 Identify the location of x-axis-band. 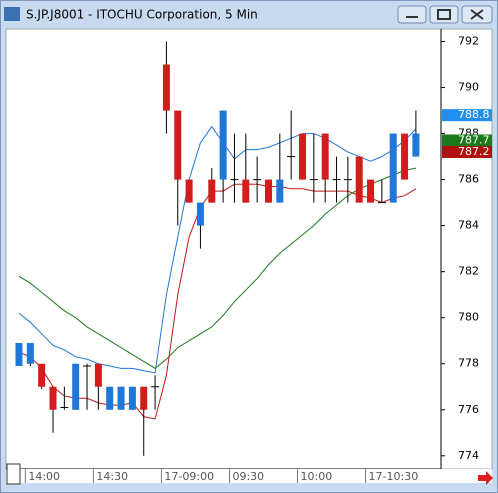
(249, 476).